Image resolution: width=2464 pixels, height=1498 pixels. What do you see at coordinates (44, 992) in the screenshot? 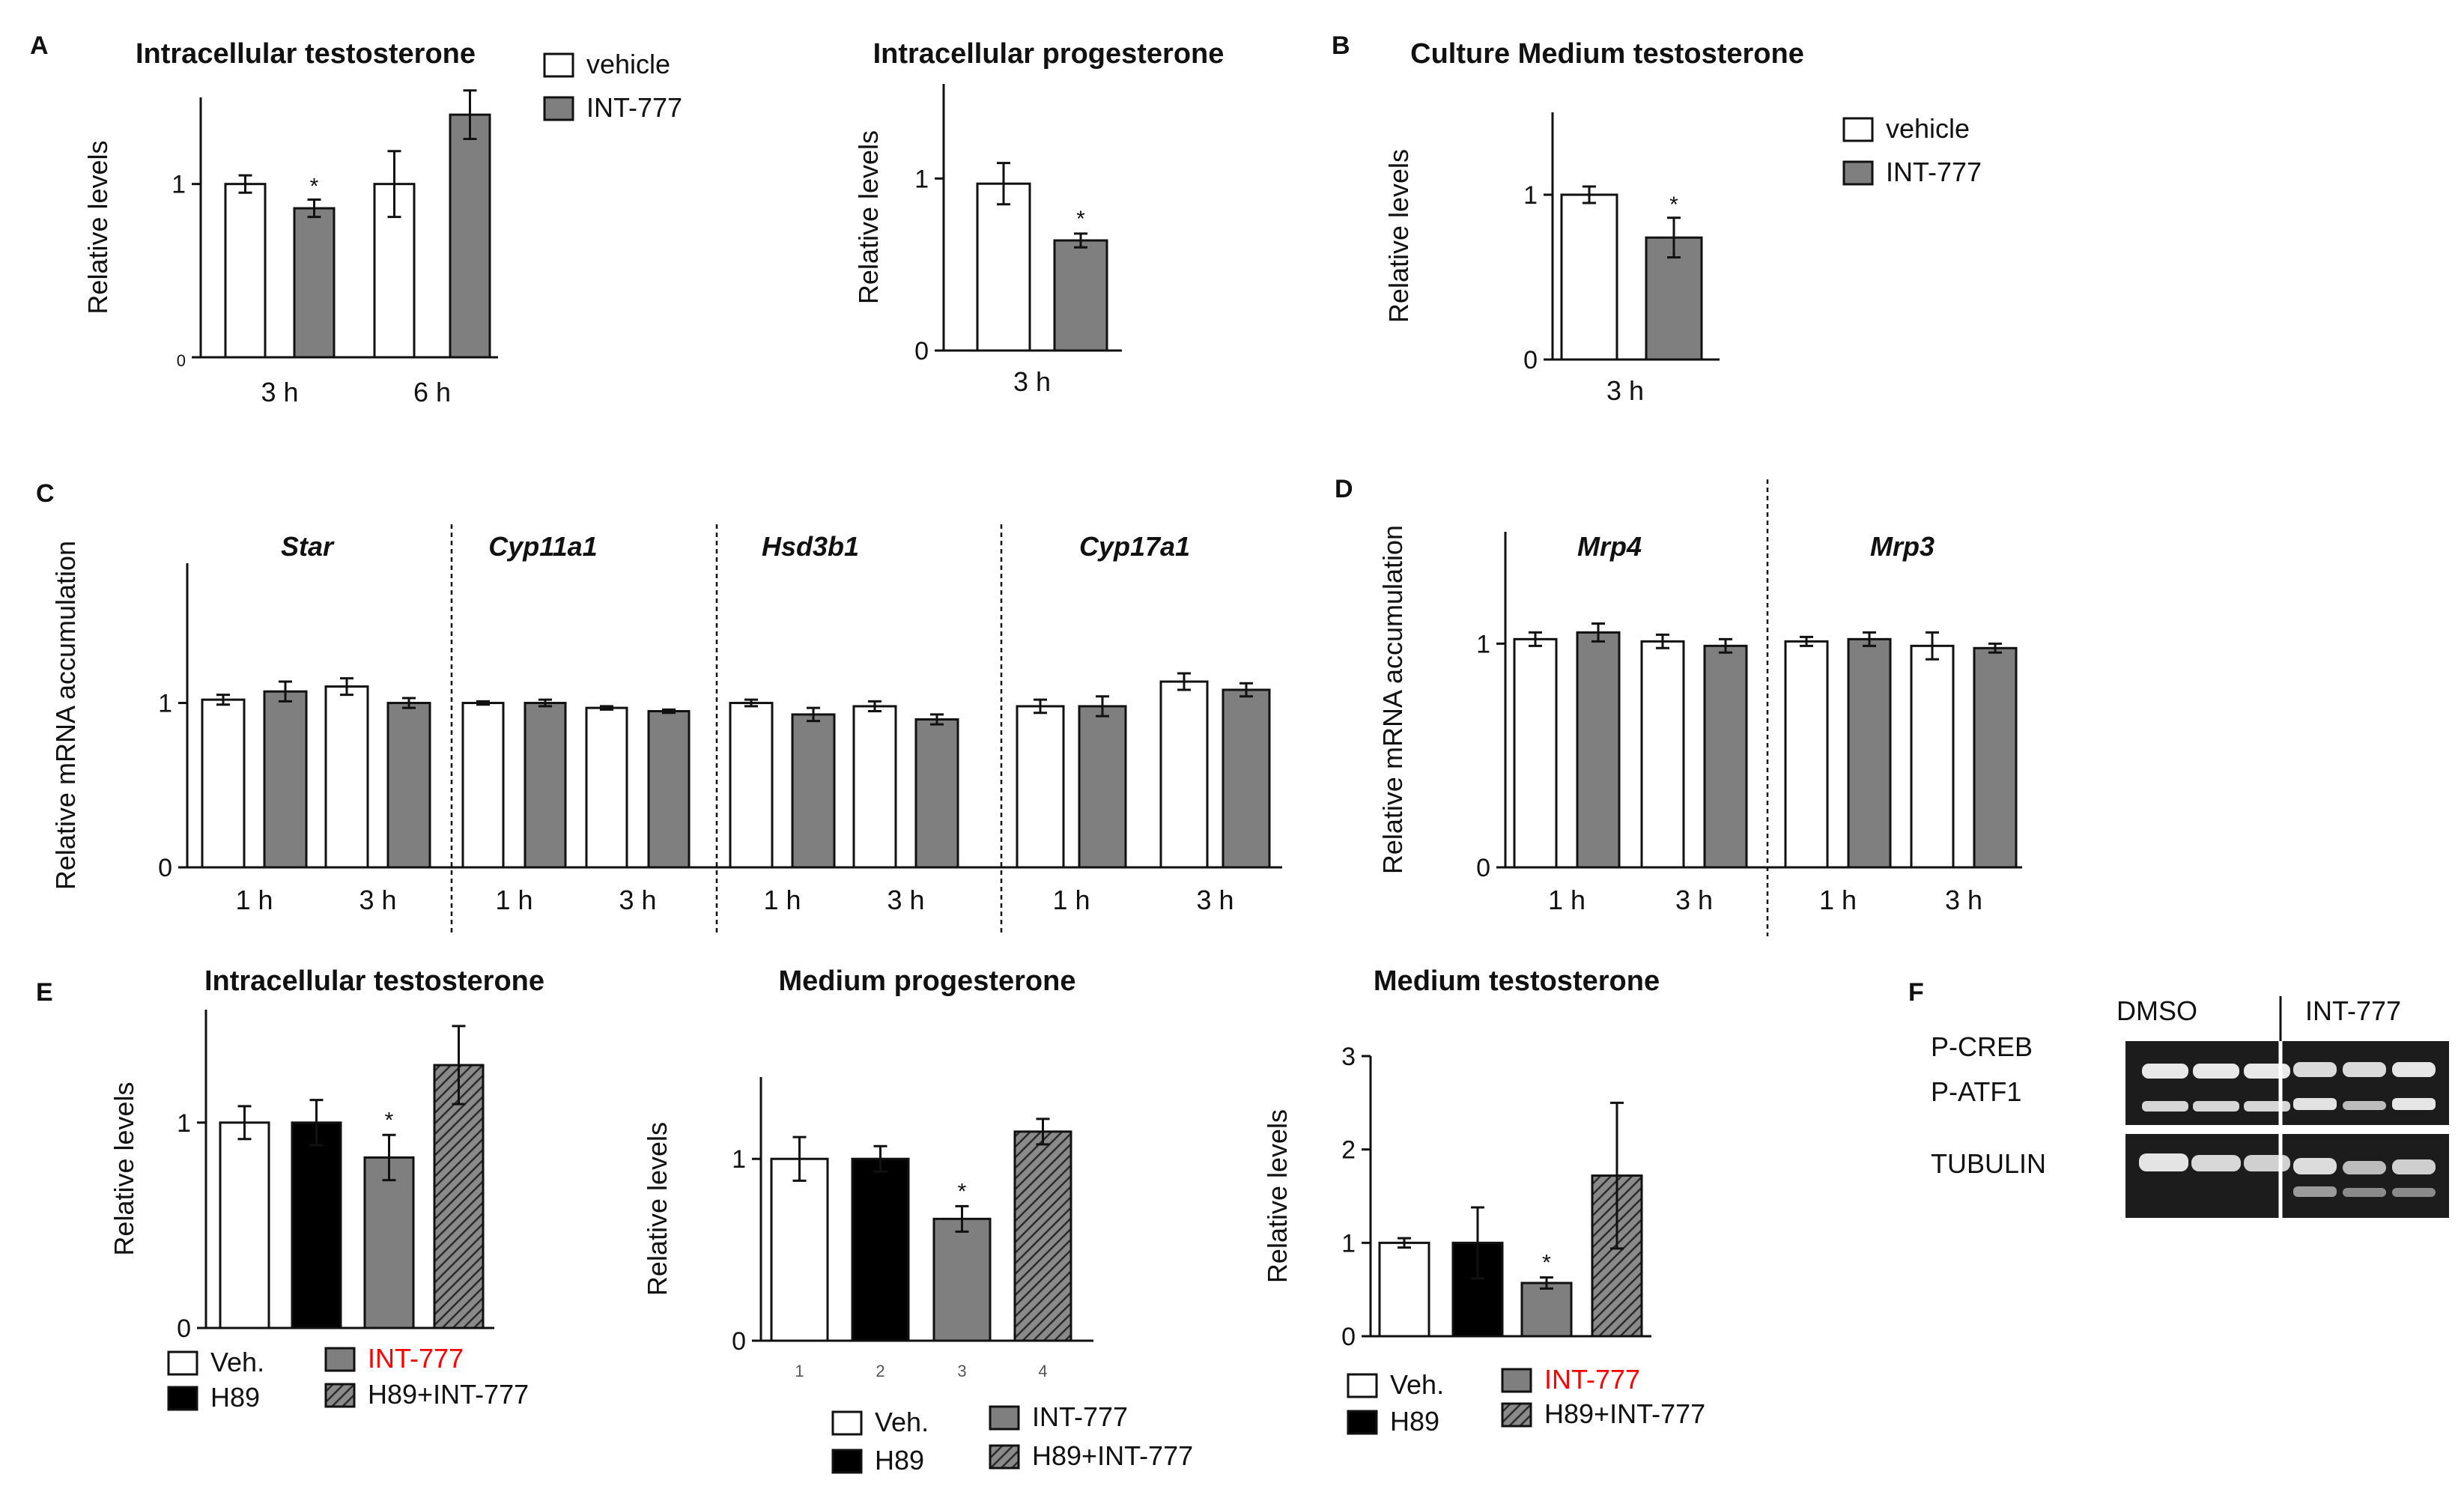
I see `panel-label-e: E` at bounding box center [44, 992].